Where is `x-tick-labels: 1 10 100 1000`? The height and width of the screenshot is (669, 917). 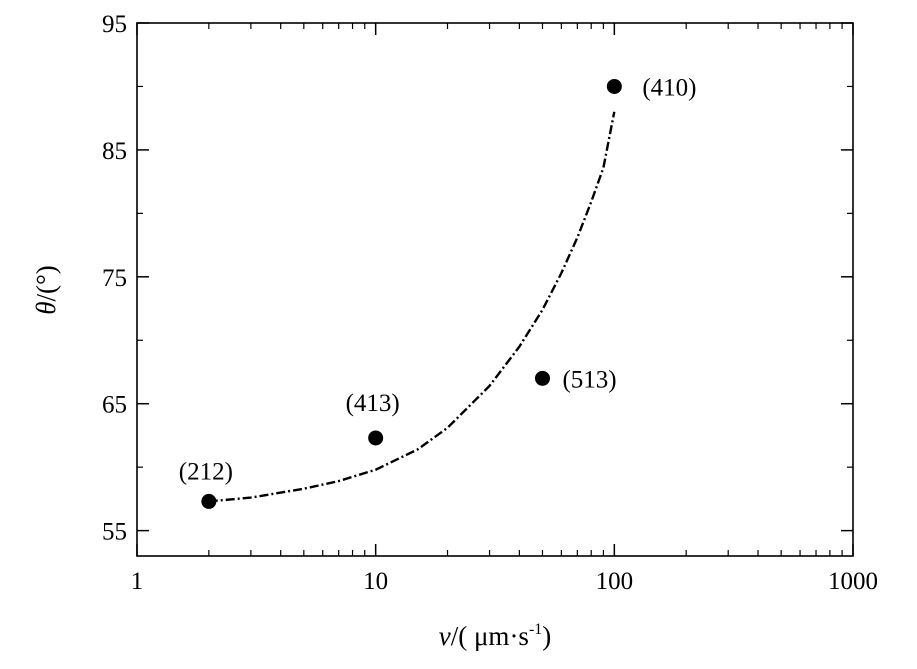 x-tick-labels: 1 10 100 1000 is located at coordinates (504, 581).